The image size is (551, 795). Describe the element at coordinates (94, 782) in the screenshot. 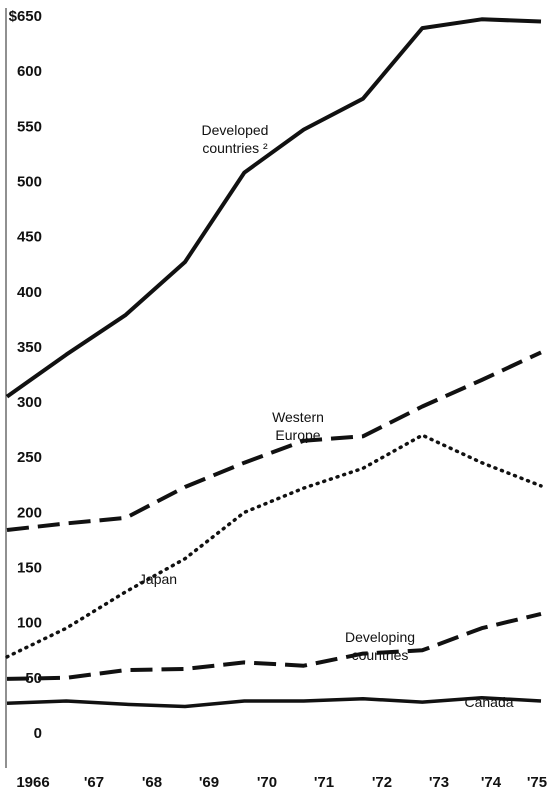

I see `x-tick-label: '67` at that location.